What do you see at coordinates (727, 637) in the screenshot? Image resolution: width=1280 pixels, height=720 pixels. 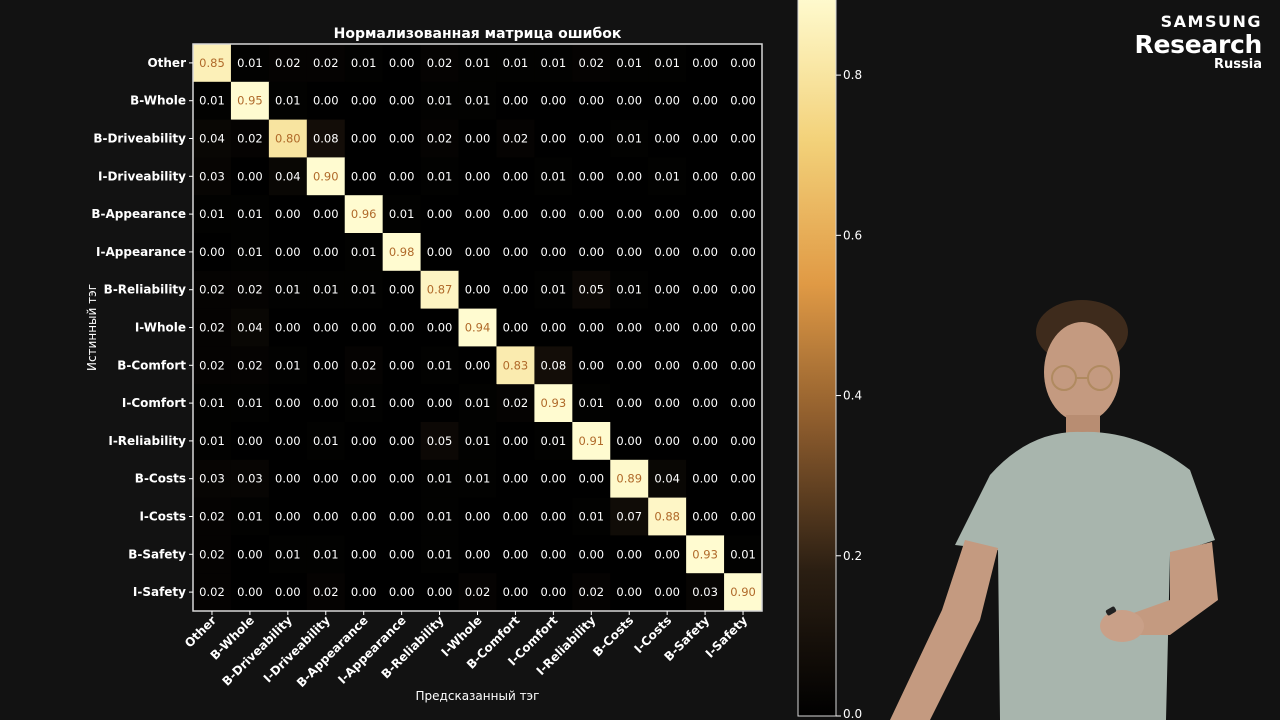 I see `x-tick-label: I-Safety` at bounding box center [727, 637].